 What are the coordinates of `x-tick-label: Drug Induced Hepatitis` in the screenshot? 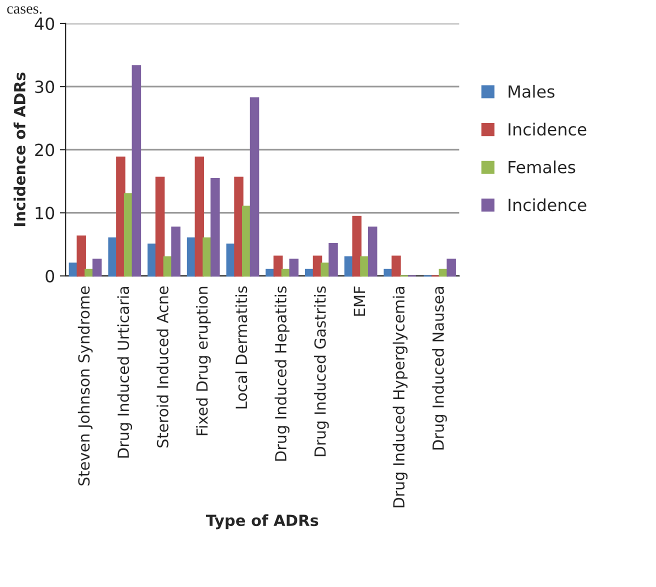 It's located at (282, 373).